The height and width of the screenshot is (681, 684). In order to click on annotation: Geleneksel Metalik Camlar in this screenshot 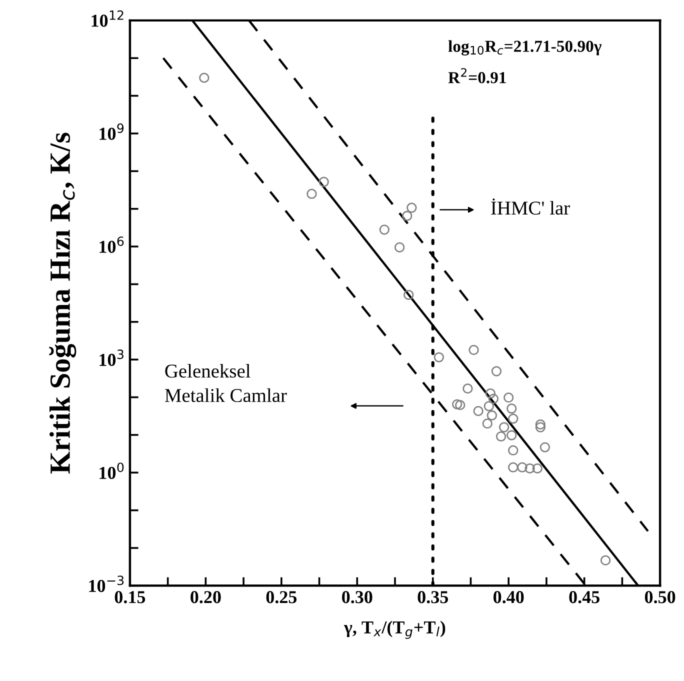, I will do `click(225, 383)`.